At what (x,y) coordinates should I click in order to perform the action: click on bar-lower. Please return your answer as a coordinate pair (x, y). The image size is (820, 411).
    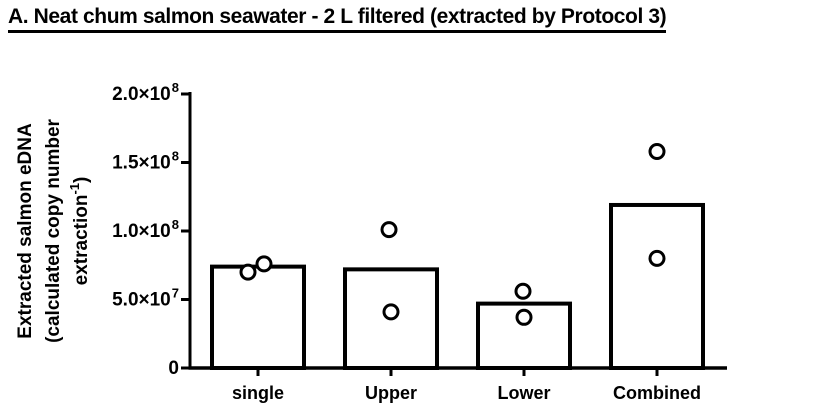
    Looking at the image, I should click on (524, 335).